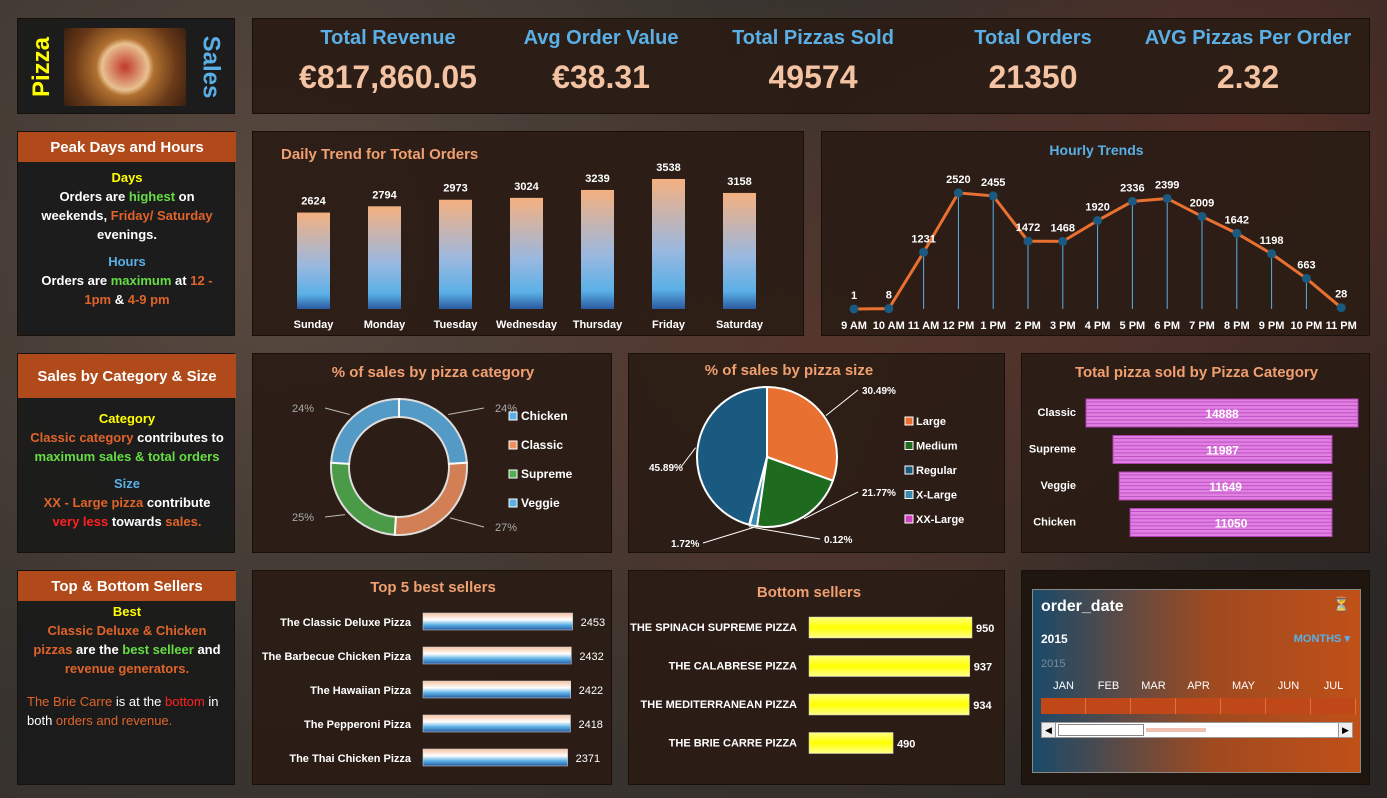 This screenshot has width=1387, height=798. I want to click on bottom-bar, so click(889, 704).